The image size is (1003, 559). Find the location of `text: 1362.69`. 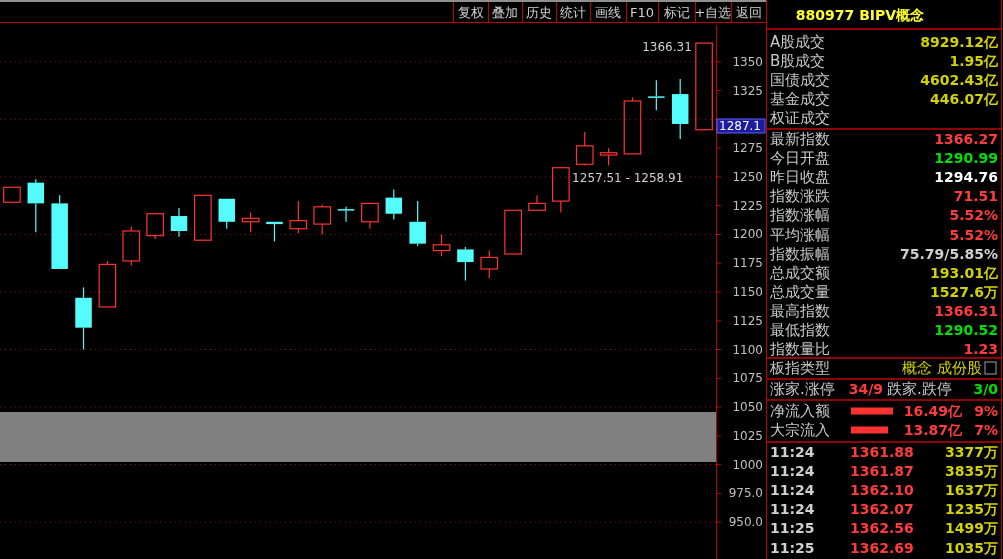

text: 1362.69 is located at coordinates (882, 547).